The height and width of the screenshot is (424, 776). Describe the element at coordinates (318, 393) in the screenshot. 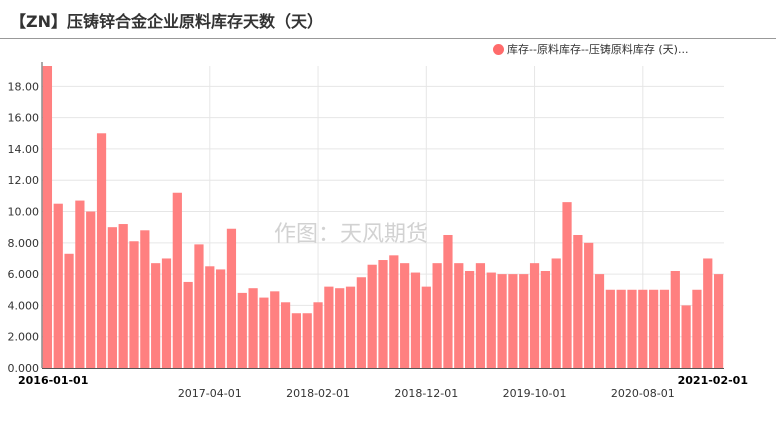

I see `x-tick-label: 2018-02-01` at that location.